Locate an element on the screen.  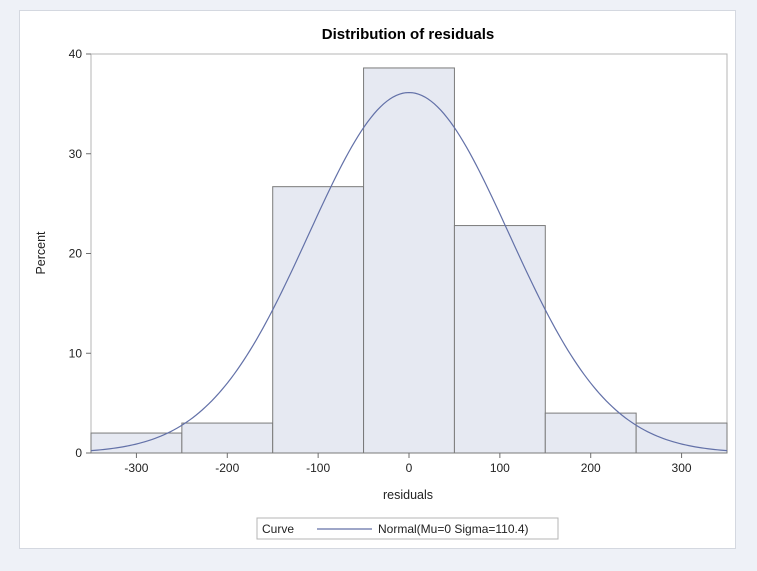
x-tick-label-5: 200 is located at coordinates (591, 468).